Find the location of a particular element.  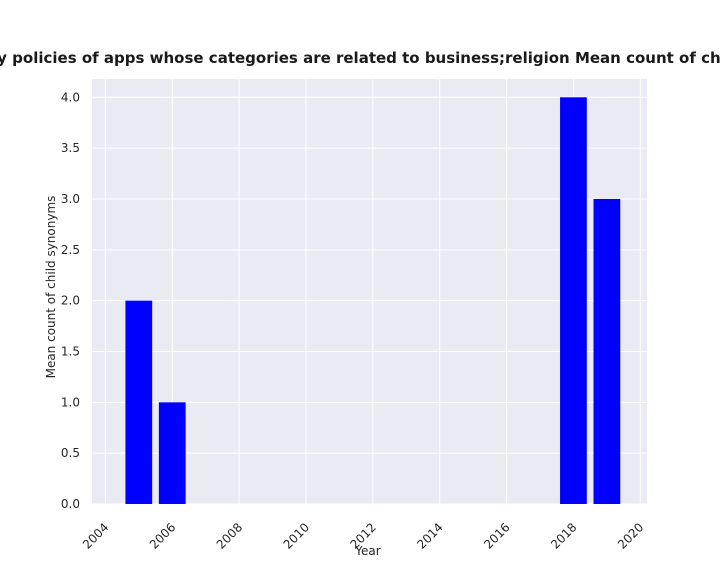

x-tick-label: 2004 is located at coordinates (95, 535).